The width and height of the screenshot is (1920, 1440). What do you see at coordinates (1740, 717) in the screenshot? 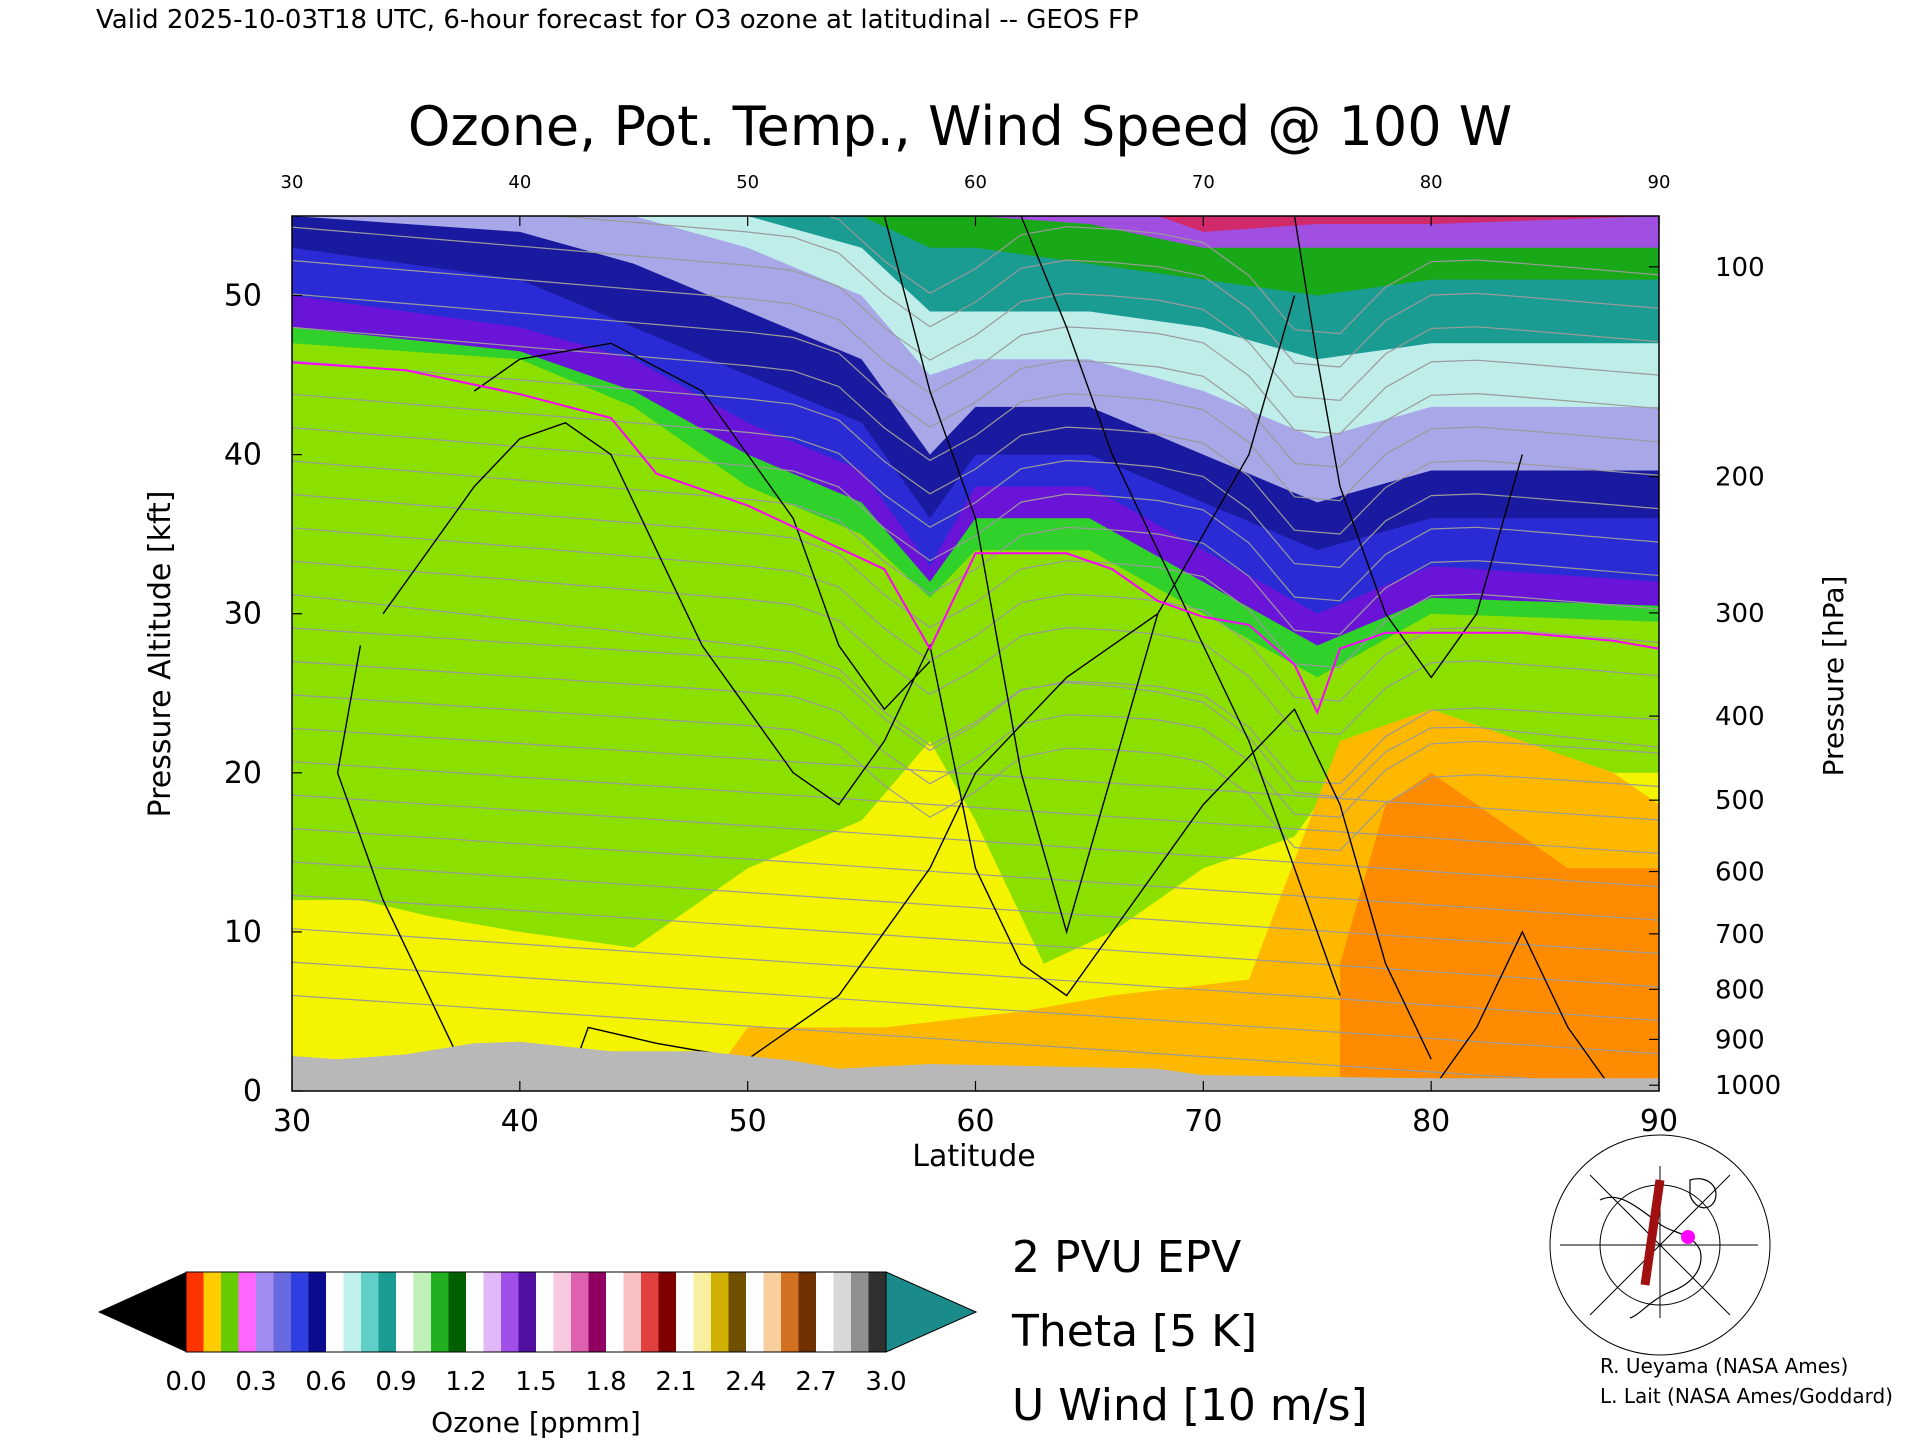
I see `y-tick-label-right: 400` at bounding box center [1740, 717].